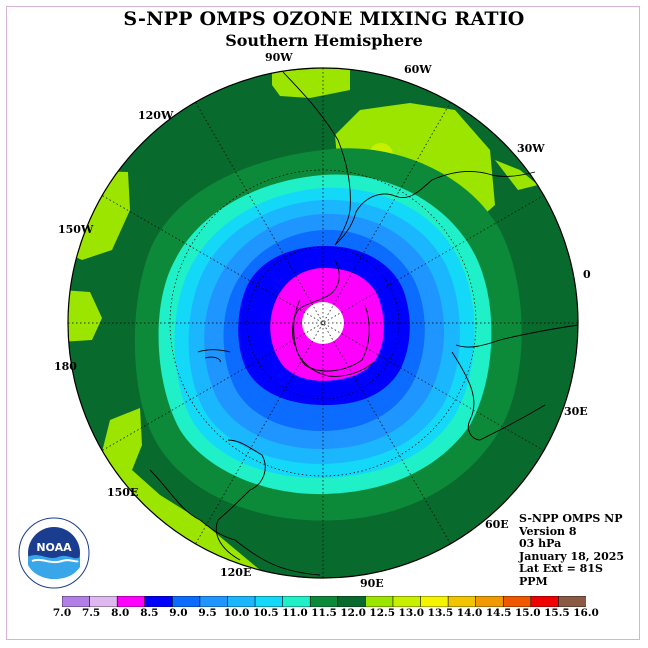 This screenshot has width=648, height=648. I want to click on coast-antarctic-peninsula, so click(333, 318).